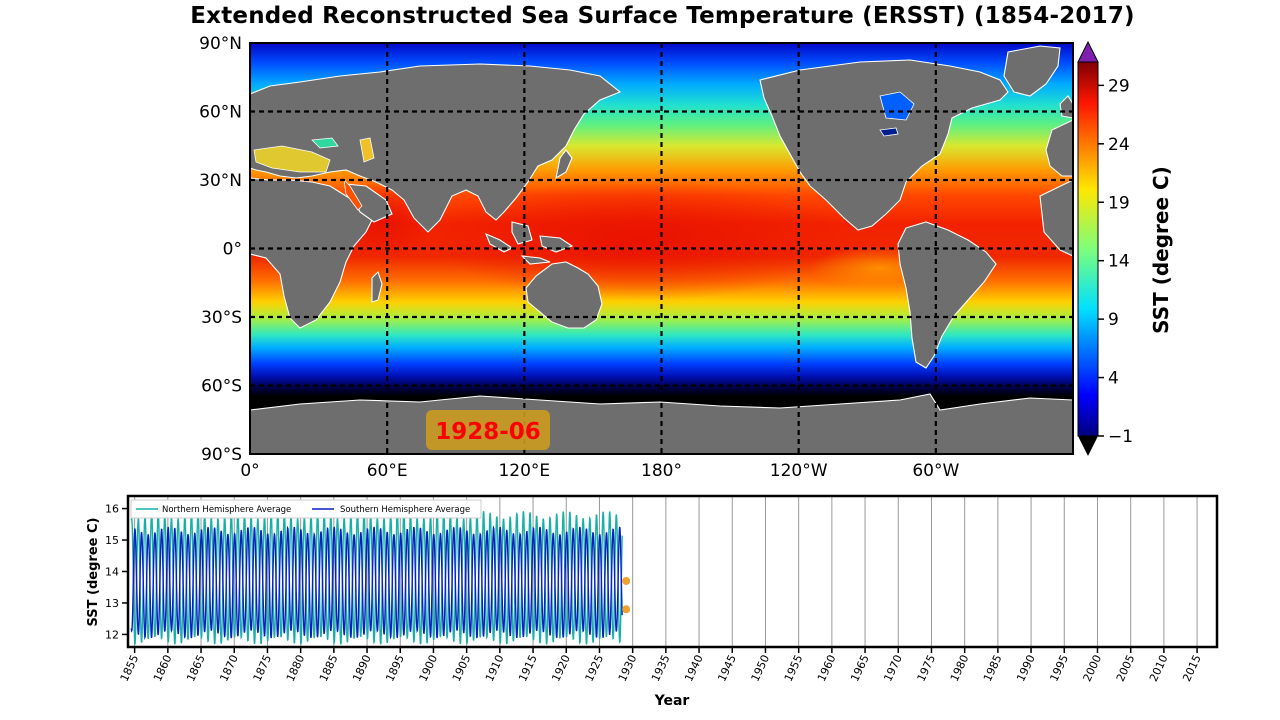 Image resolution: width=1280 pixels, height=720 pixels. Describe the element at coordinates (329, 668) in the screenshot. I see `x-tick-label: 1885` at that location.